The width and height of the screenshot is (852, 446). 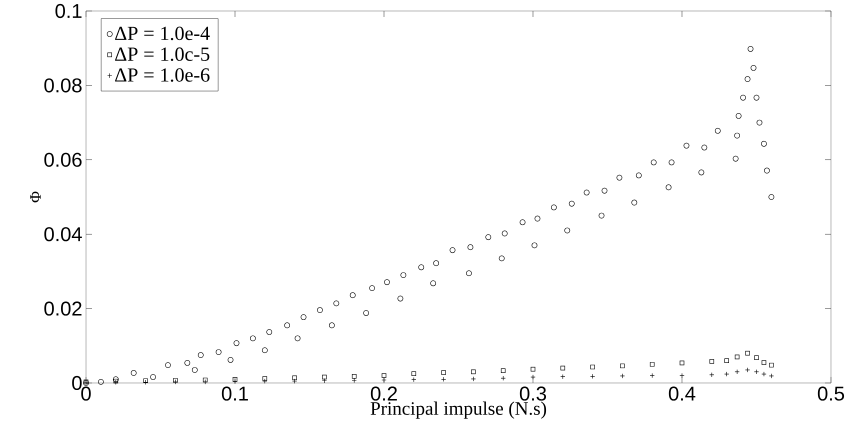 What do you see at coordinates (63, 85) in the screenshot?
I see `y-tick-label: 0.08` at bounding box center [63, 85].